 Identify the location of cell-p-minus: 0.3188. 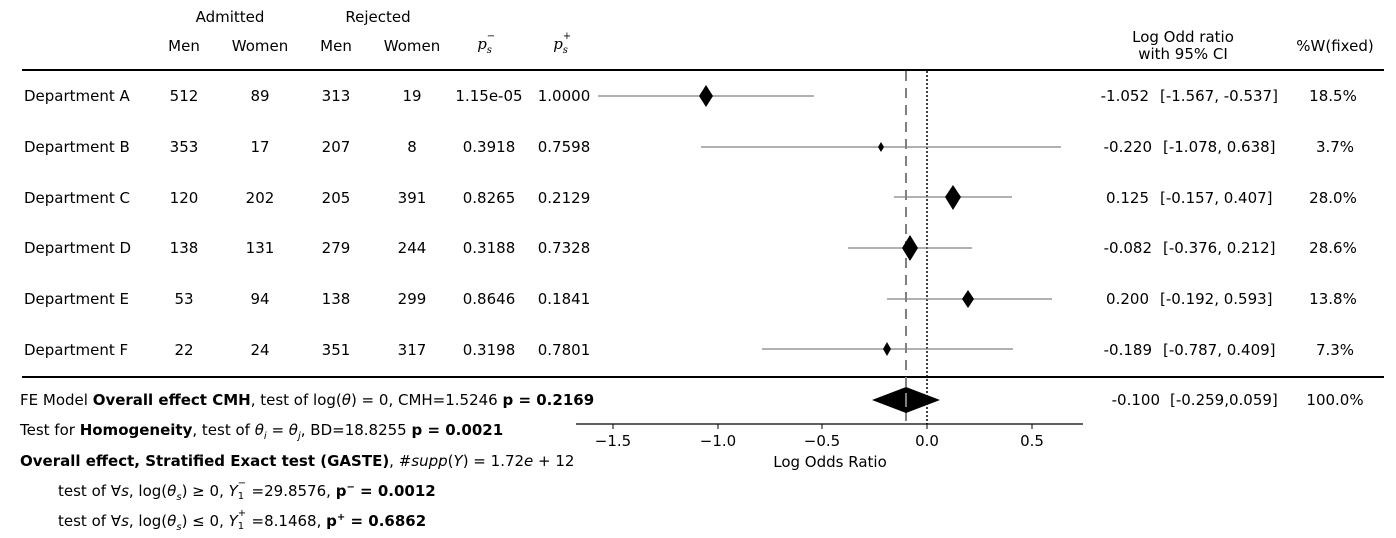
(489, 248).